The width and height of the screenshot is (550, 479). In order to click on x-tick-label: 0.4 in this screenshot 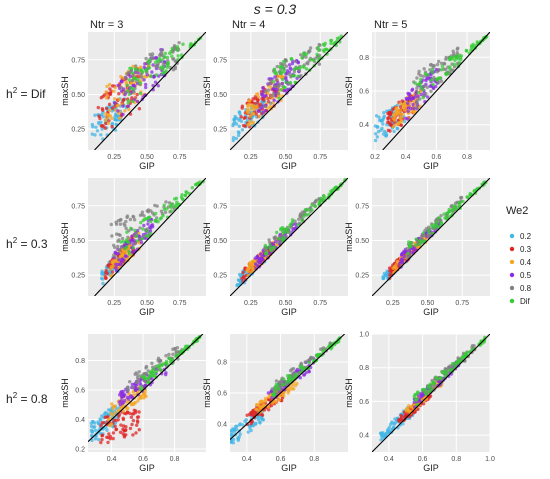, I will do `click(112, 459)`.